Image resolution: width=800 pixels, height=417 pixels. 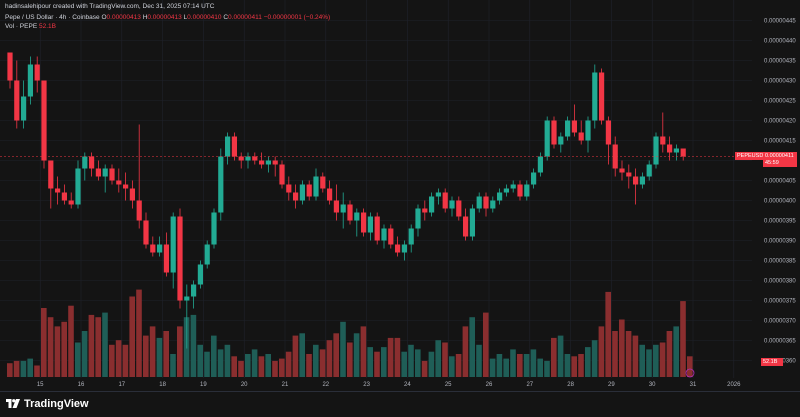 I want to click on price-tick-label: 0.00000435, so click(x=780, y=62).